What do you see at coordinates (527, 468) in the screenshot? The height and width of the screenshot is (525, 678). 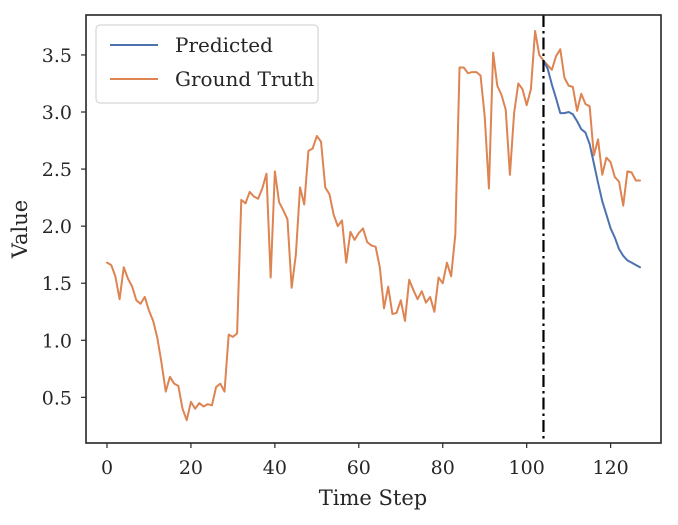 I see `x-tick-label: 100` at bounding box center [527, 468].